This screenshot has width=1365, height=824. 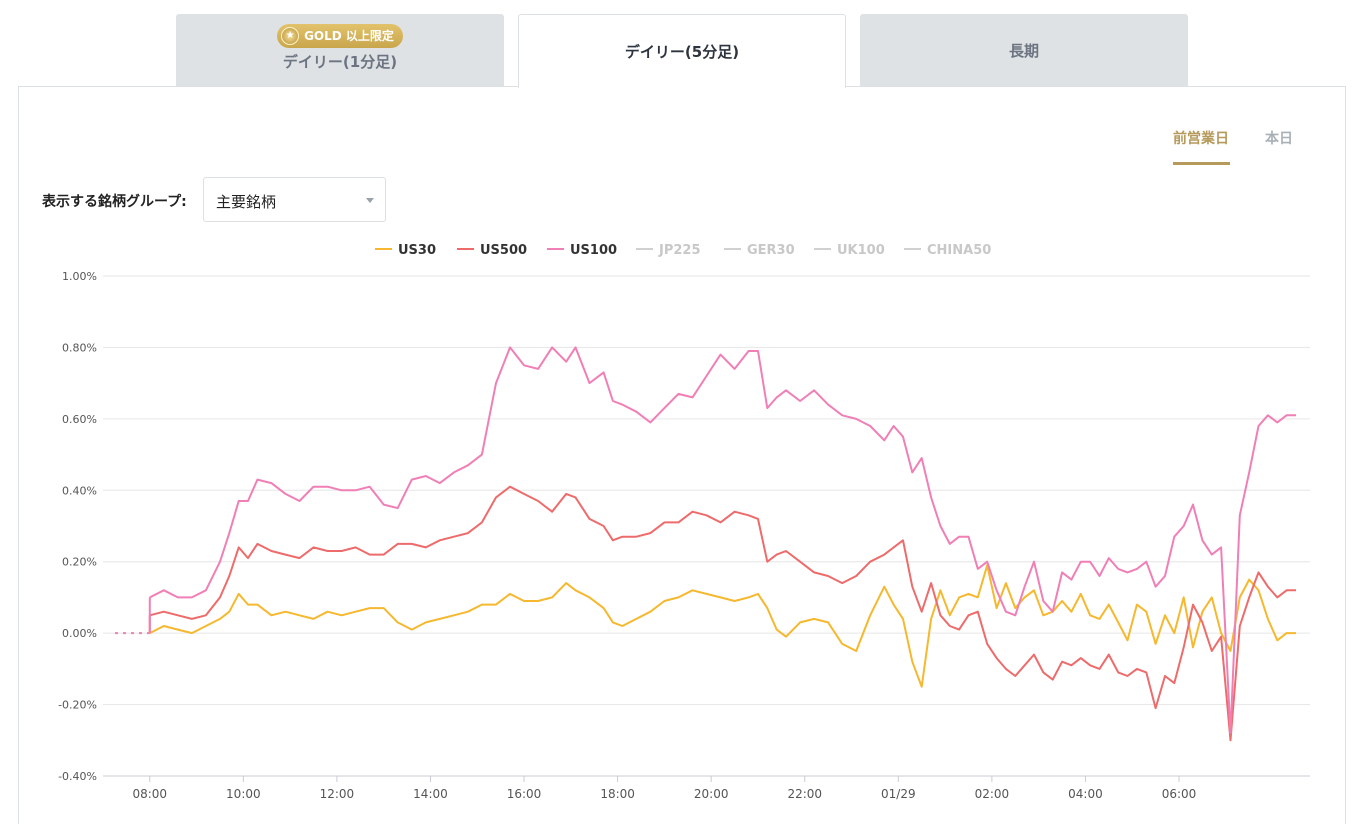 I want to click on tab-long-term-label: 長期, so click(x=1023, y=51).